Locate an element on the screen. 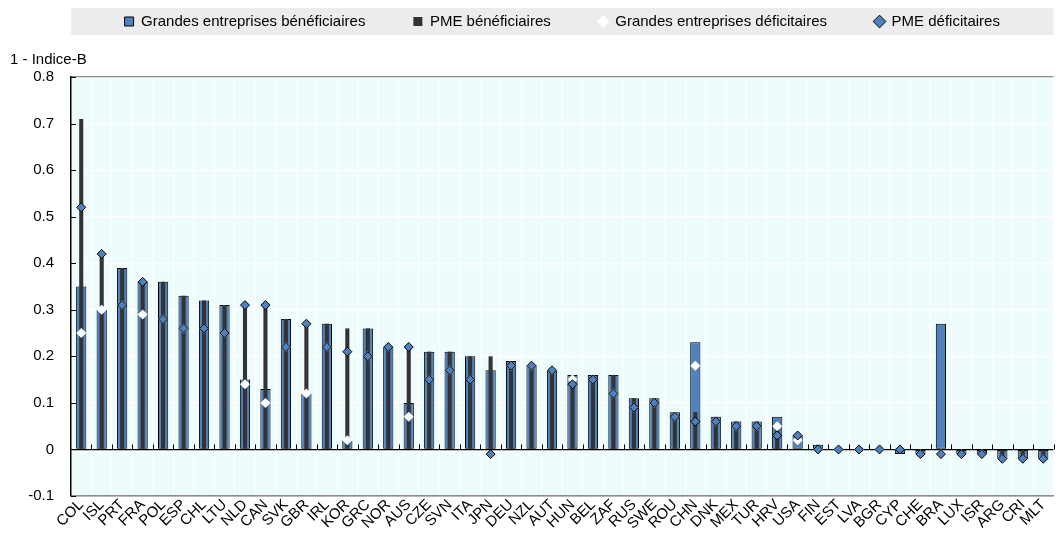  legend-label: PME bénéficiaires is located at coordinates (490, 20).